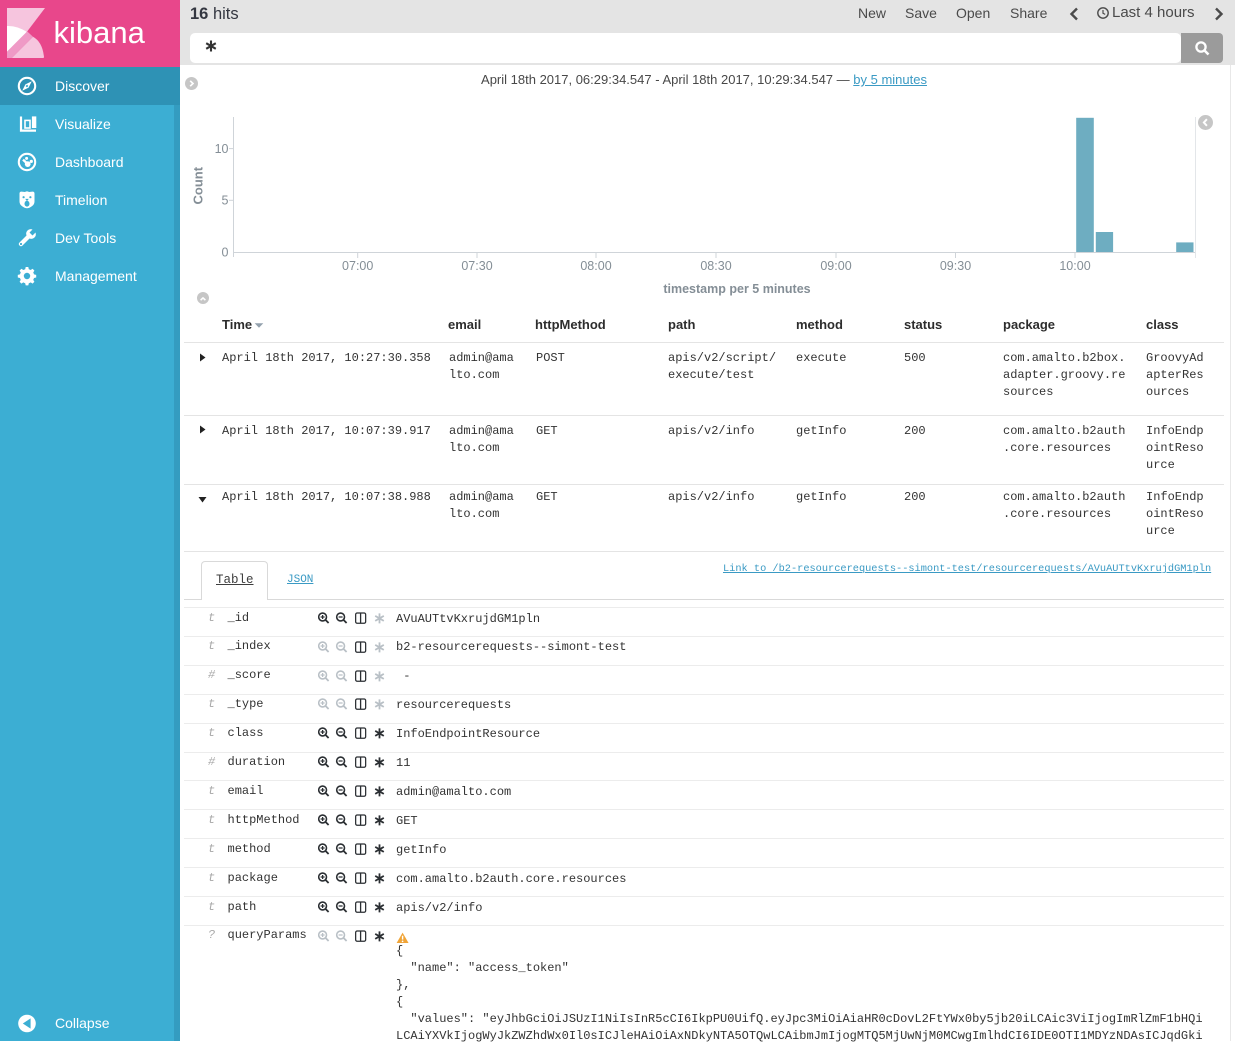  Describe the element at coordinates (225, 252) in the screenshot. I see `svg-text: 0` at that location.